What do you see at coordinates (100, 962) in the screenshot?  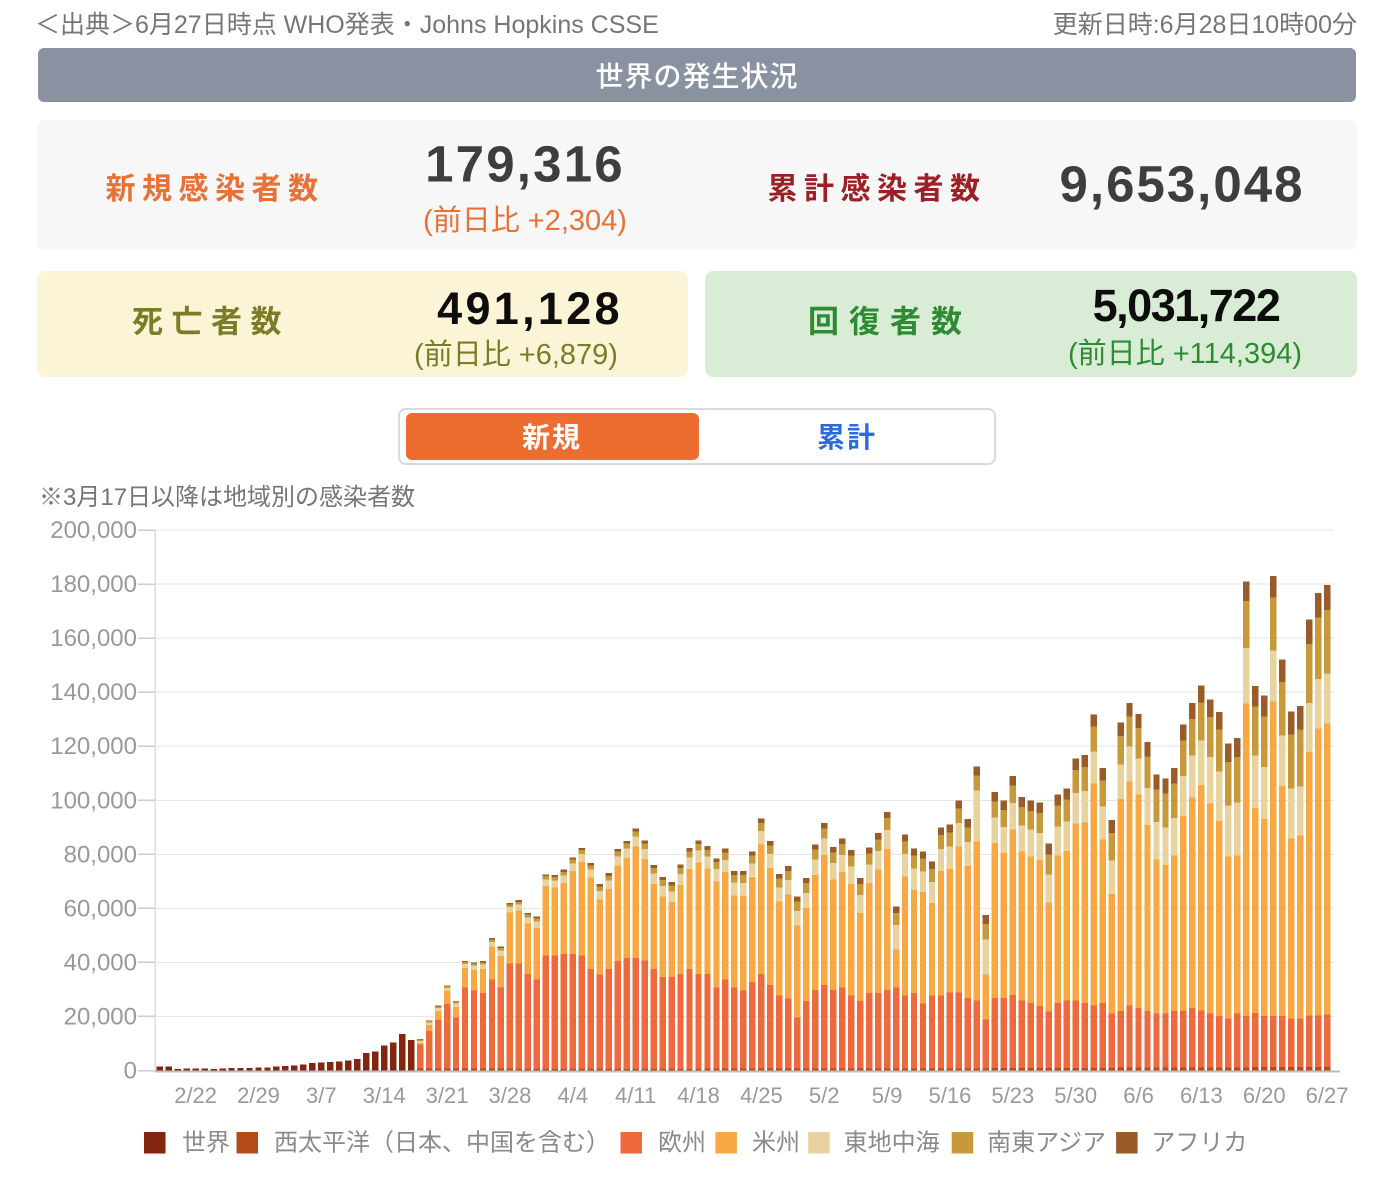 I see `svg-text: 40,000` at bounding box center [100, 962].